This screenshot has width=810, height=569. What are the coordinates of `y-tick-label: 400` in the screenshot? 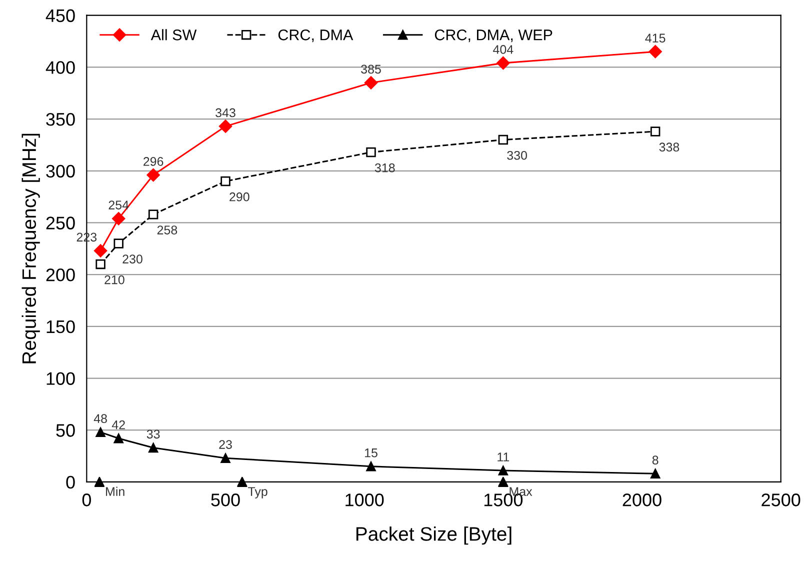 It's located at (60, 67).